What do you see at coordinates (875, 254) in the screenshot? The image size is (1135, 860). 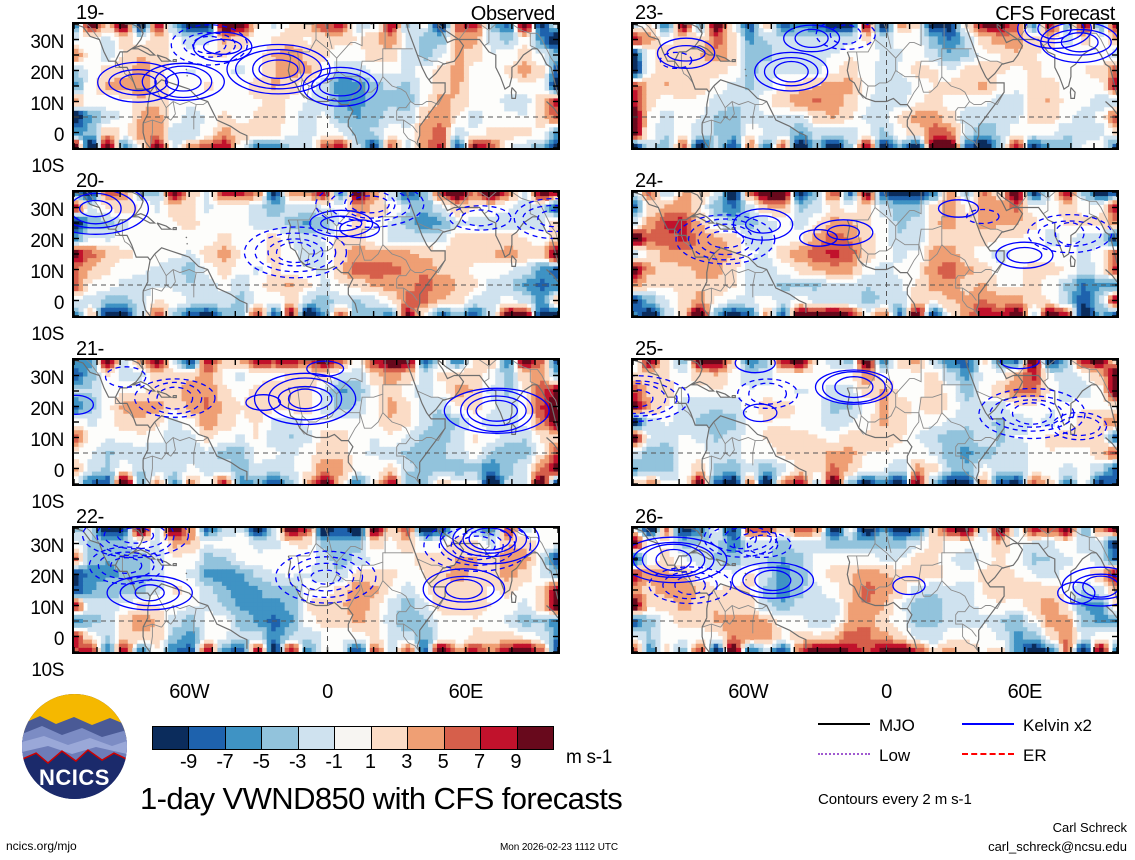 I see `map-24-feb` at bounding box center [875, 254].